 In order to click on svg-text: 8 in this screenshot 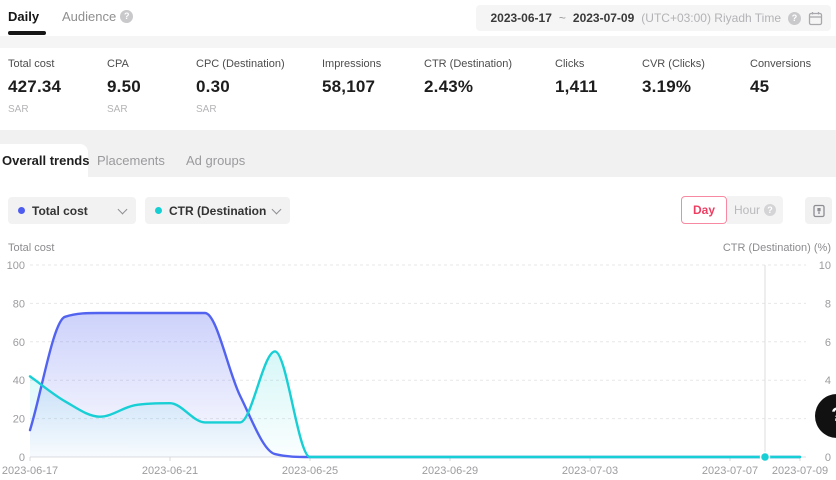, I will do `click(828, 304)`.